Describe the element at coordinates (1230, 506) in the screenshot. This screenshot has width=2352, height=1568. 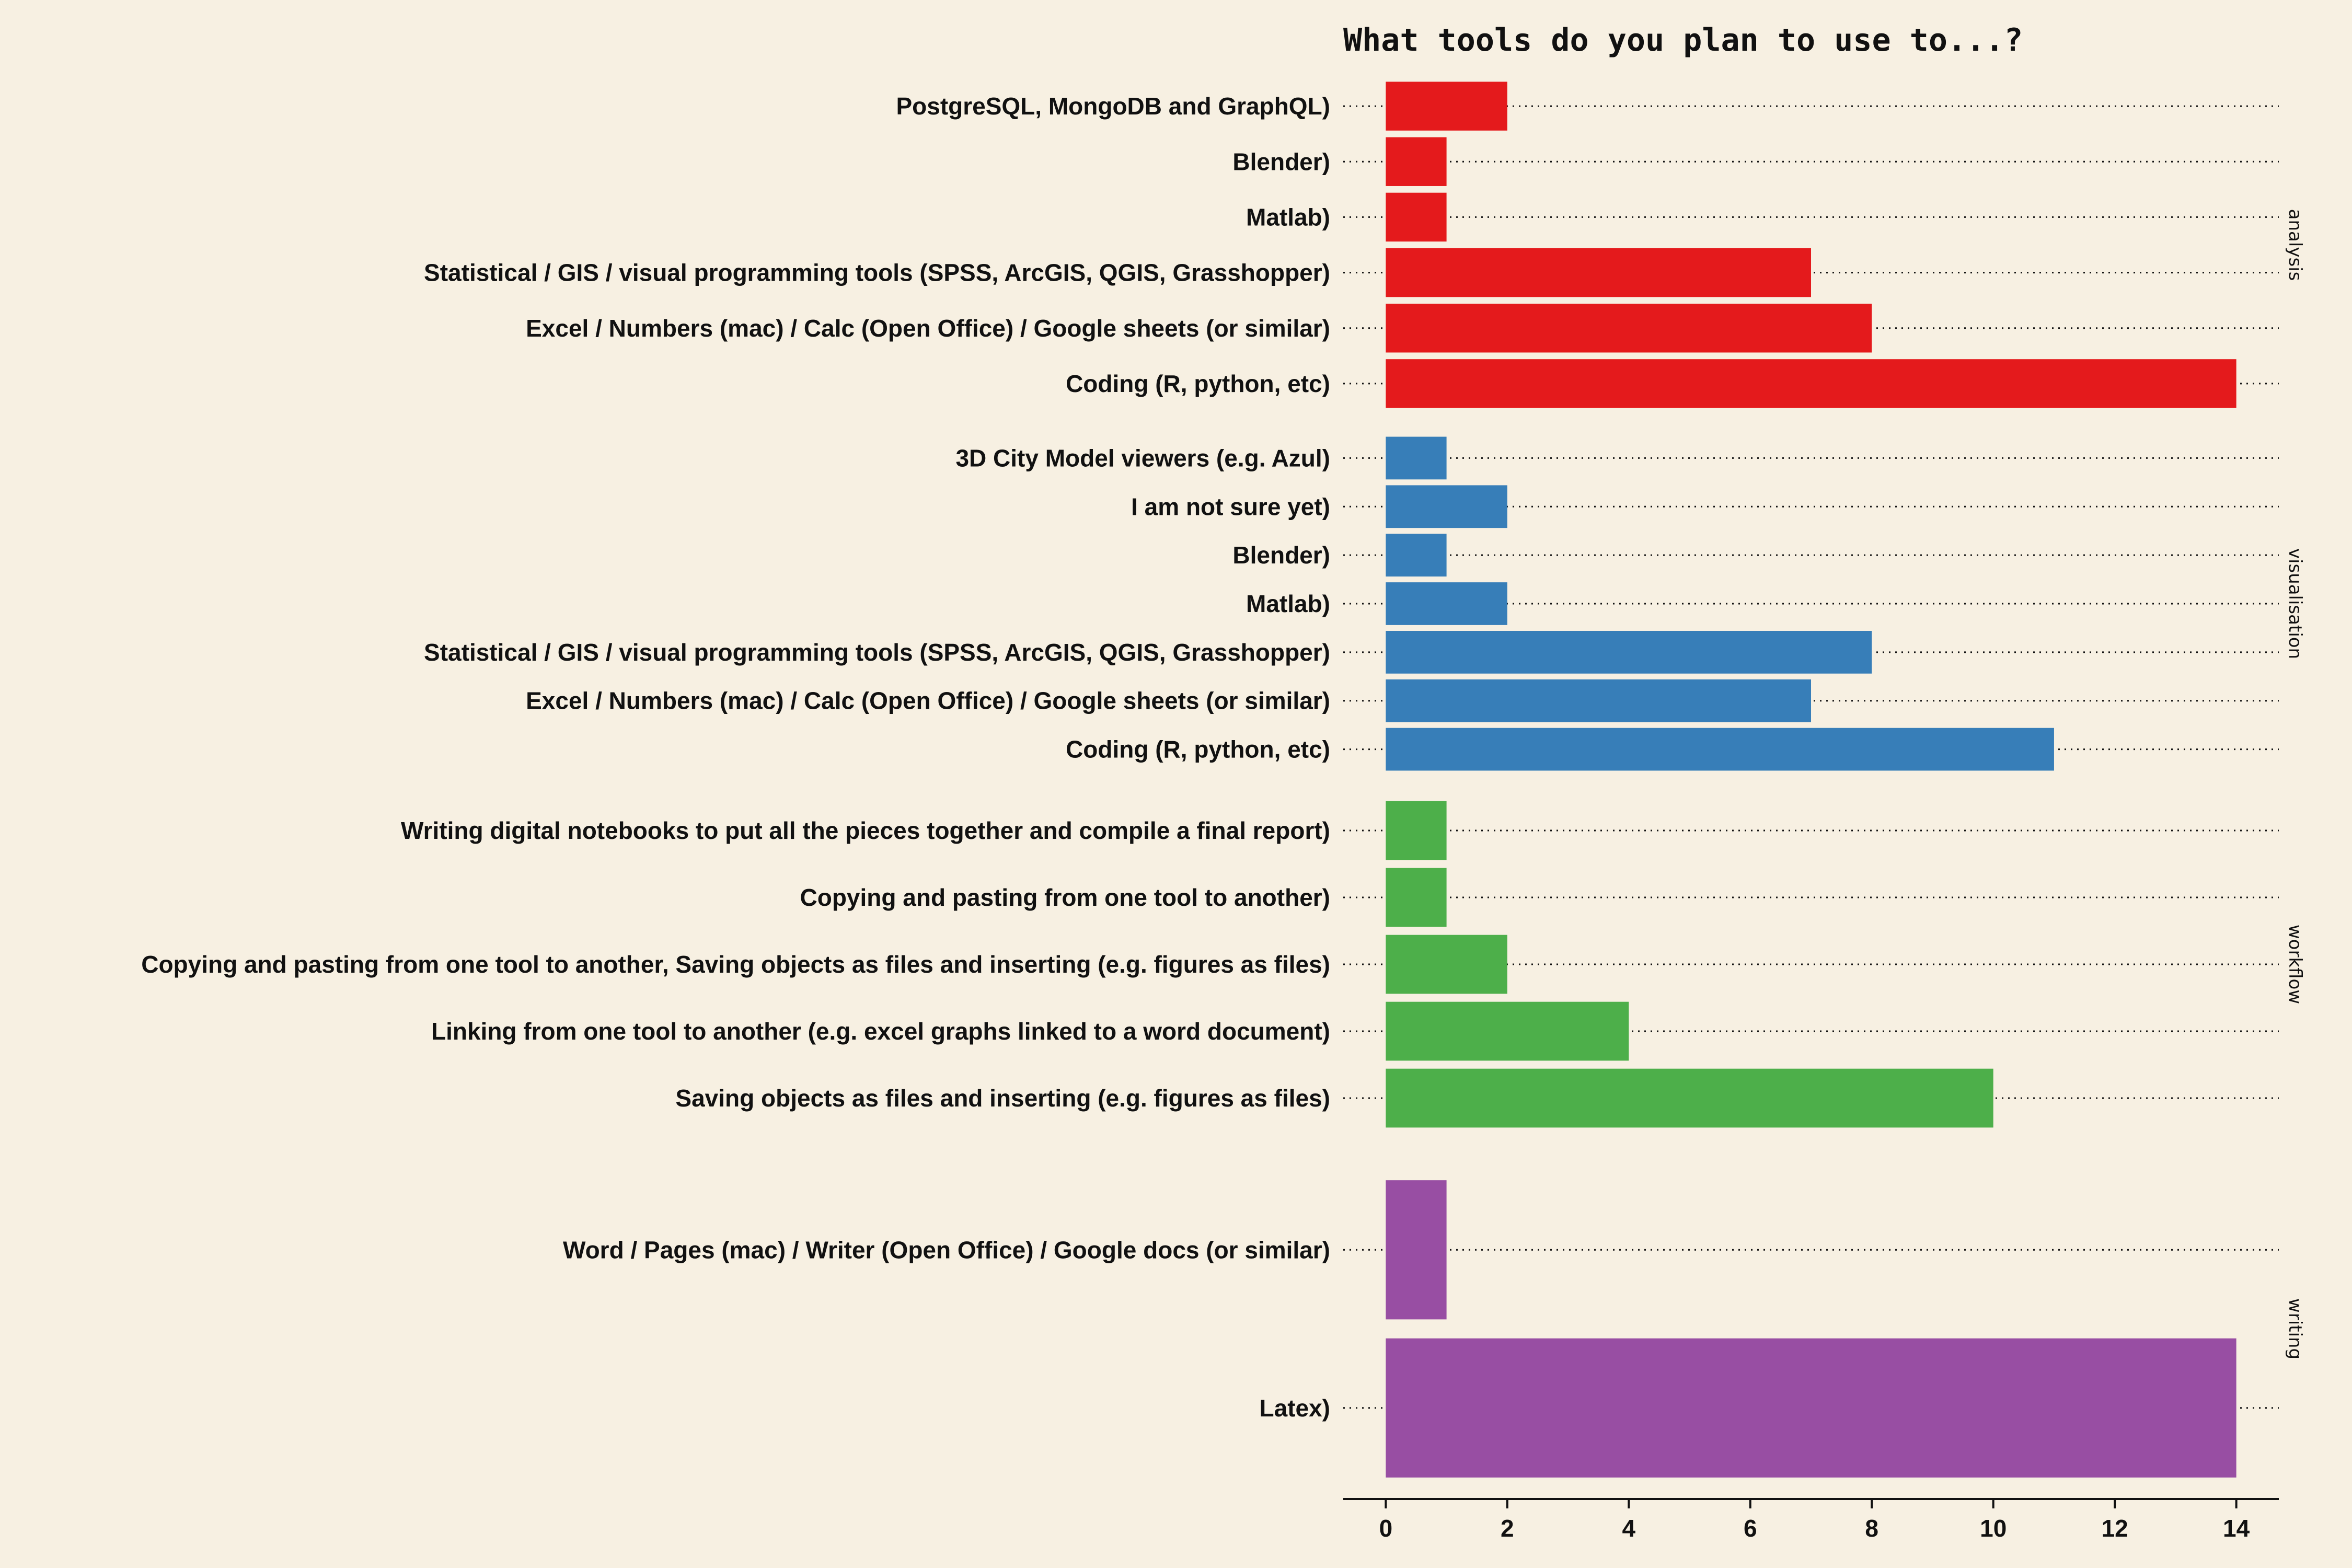
I see `category-label: I am not sure yet)` at that location.